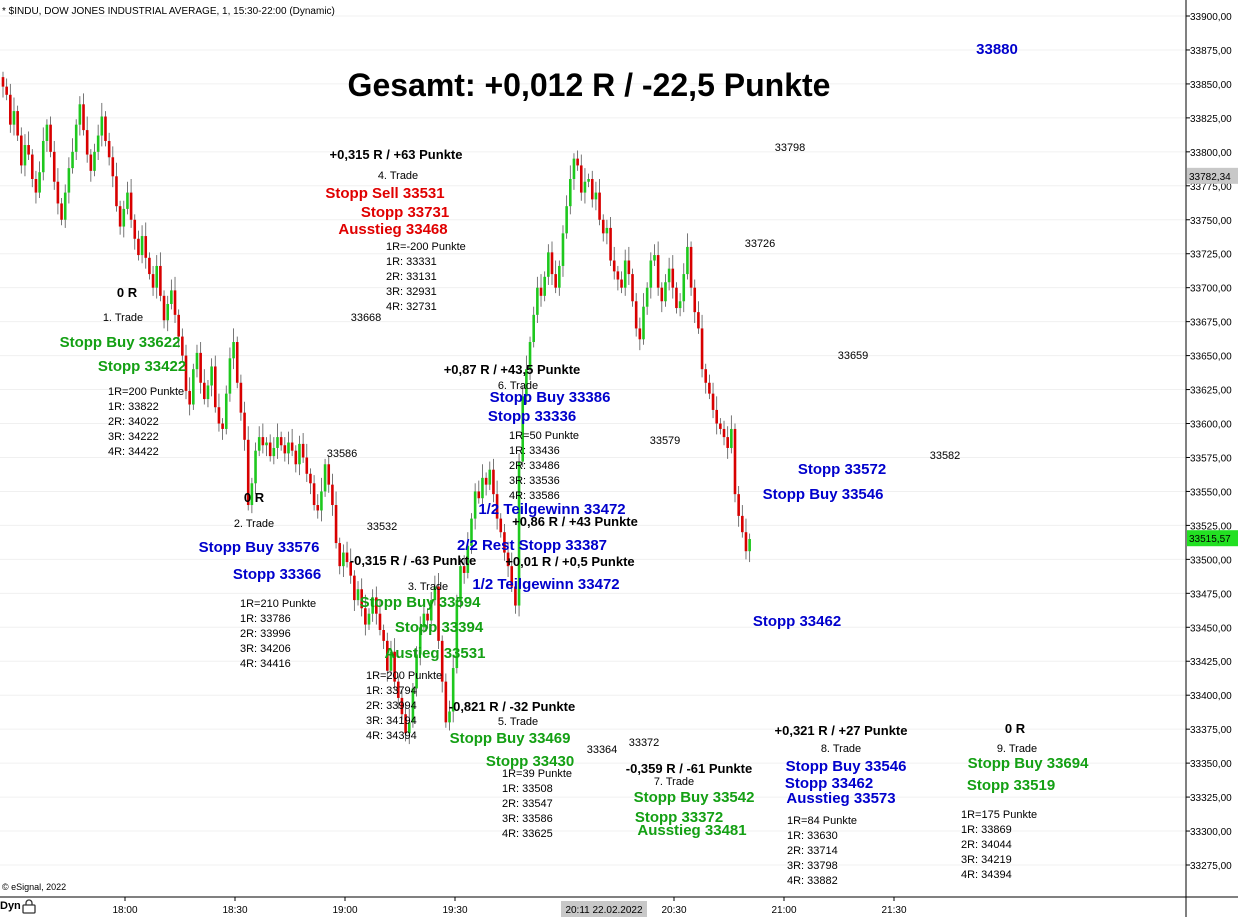 This screenshot has width=1238, height=922. I want to click on annotation-label: Stopp Buy 33622, so click(120, 342).